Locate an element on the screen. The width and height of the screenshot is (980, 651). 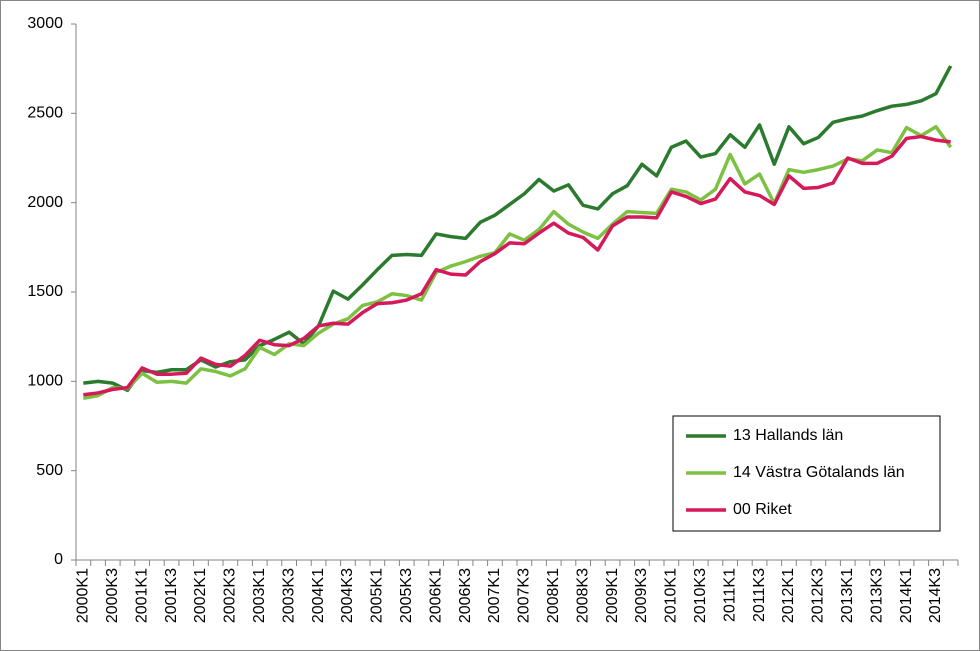
x-tick-label: 2007K3 is located at coordinates (524, 595).